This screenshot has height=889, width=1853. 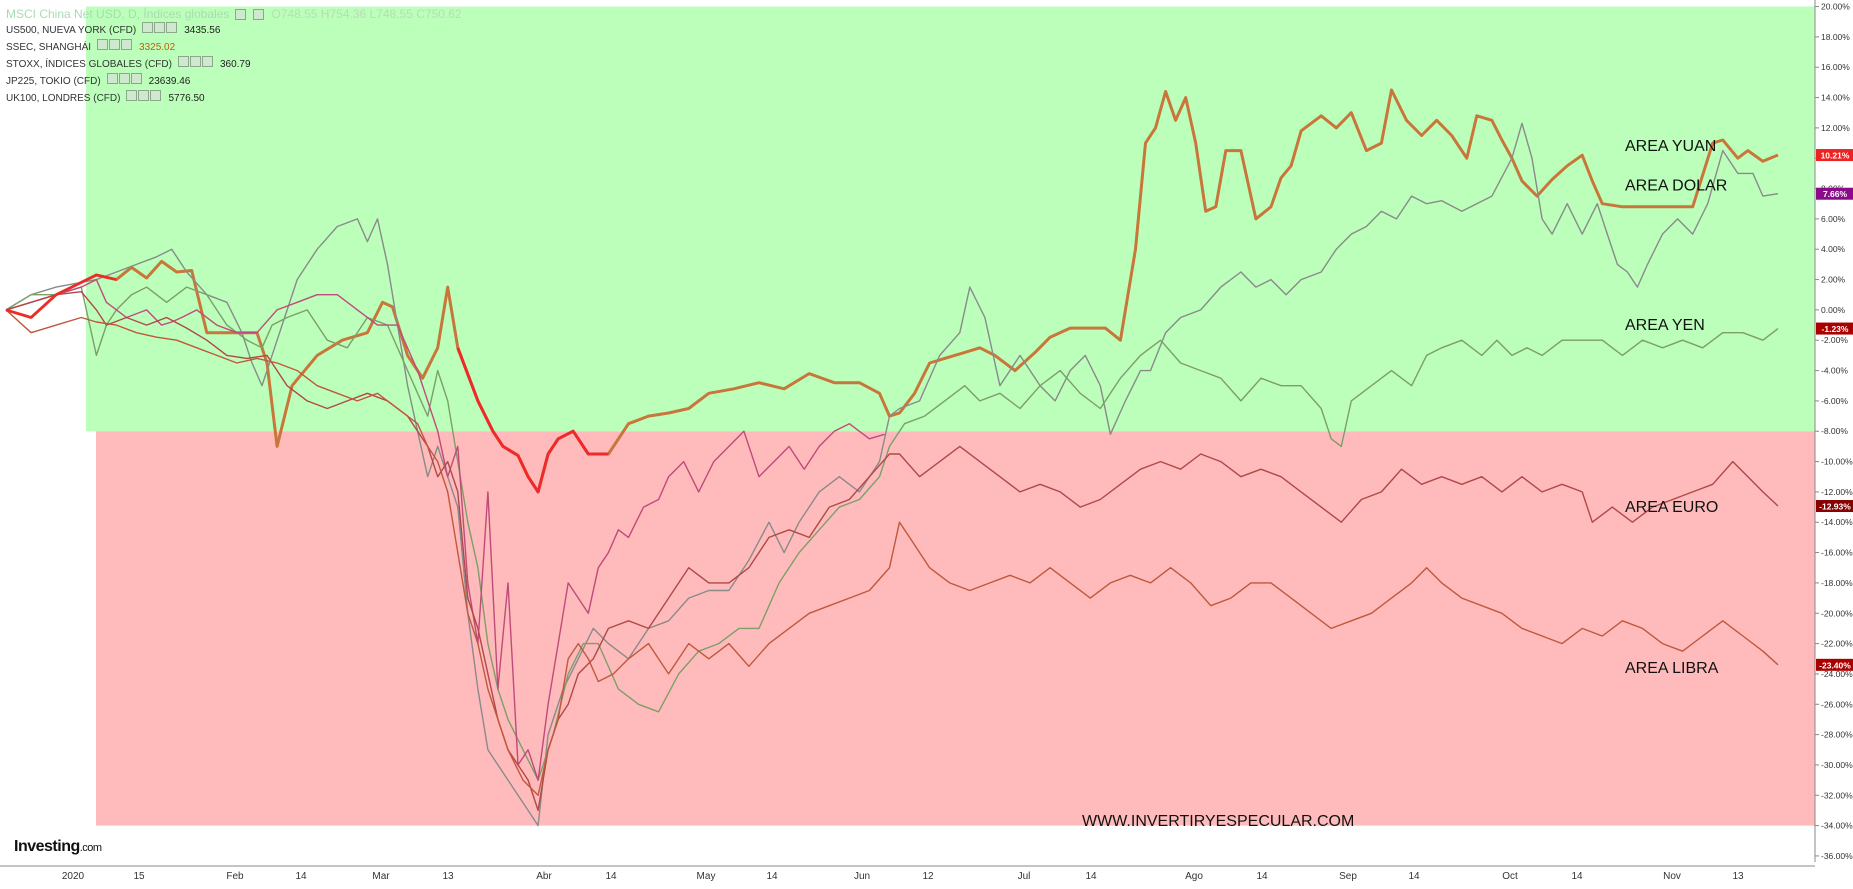 I want to click on y-tick-label: -30.00%, so click(x=1837, y=765).